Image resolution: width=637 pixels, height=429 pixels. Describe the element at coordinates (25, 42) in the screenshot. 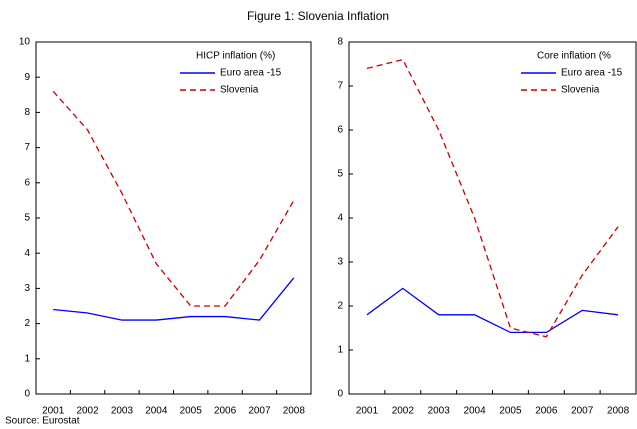

I see `y-tick-label: 10` at that location.